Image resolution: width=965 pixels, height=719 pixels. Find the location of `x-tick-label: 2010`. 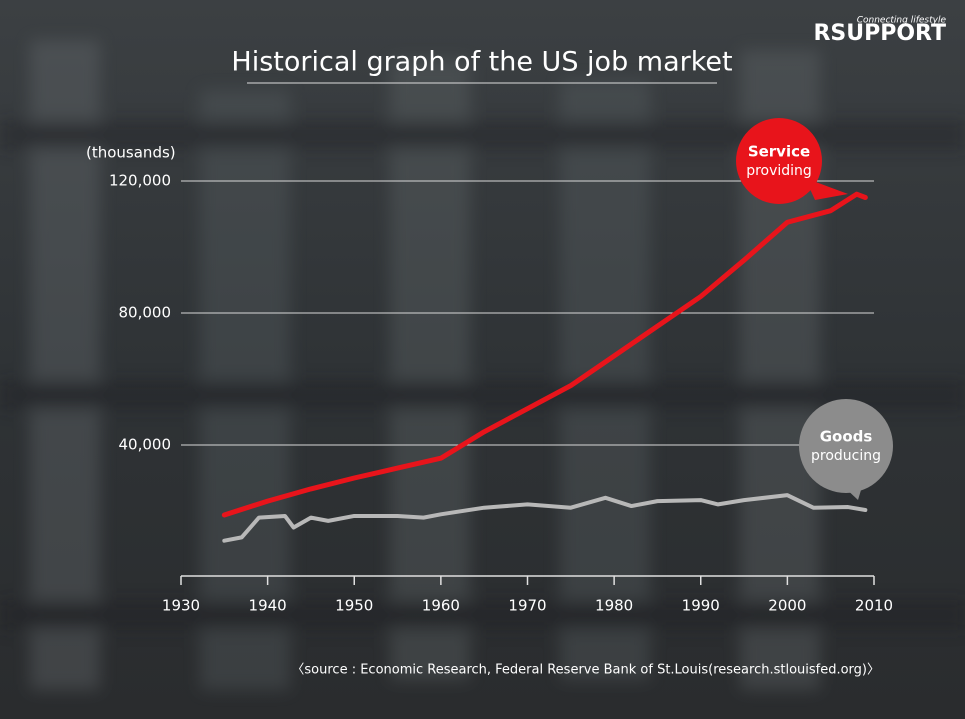

x-tick-label: 2010 is located at coordinates (874, 606).